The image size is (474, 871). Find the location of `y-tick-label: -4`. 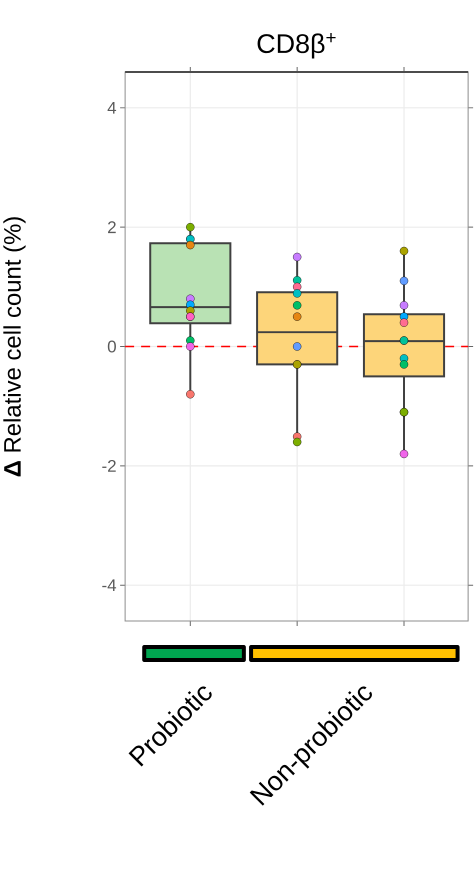

y-tick-label: -4 is located at coordinates (109, 585).